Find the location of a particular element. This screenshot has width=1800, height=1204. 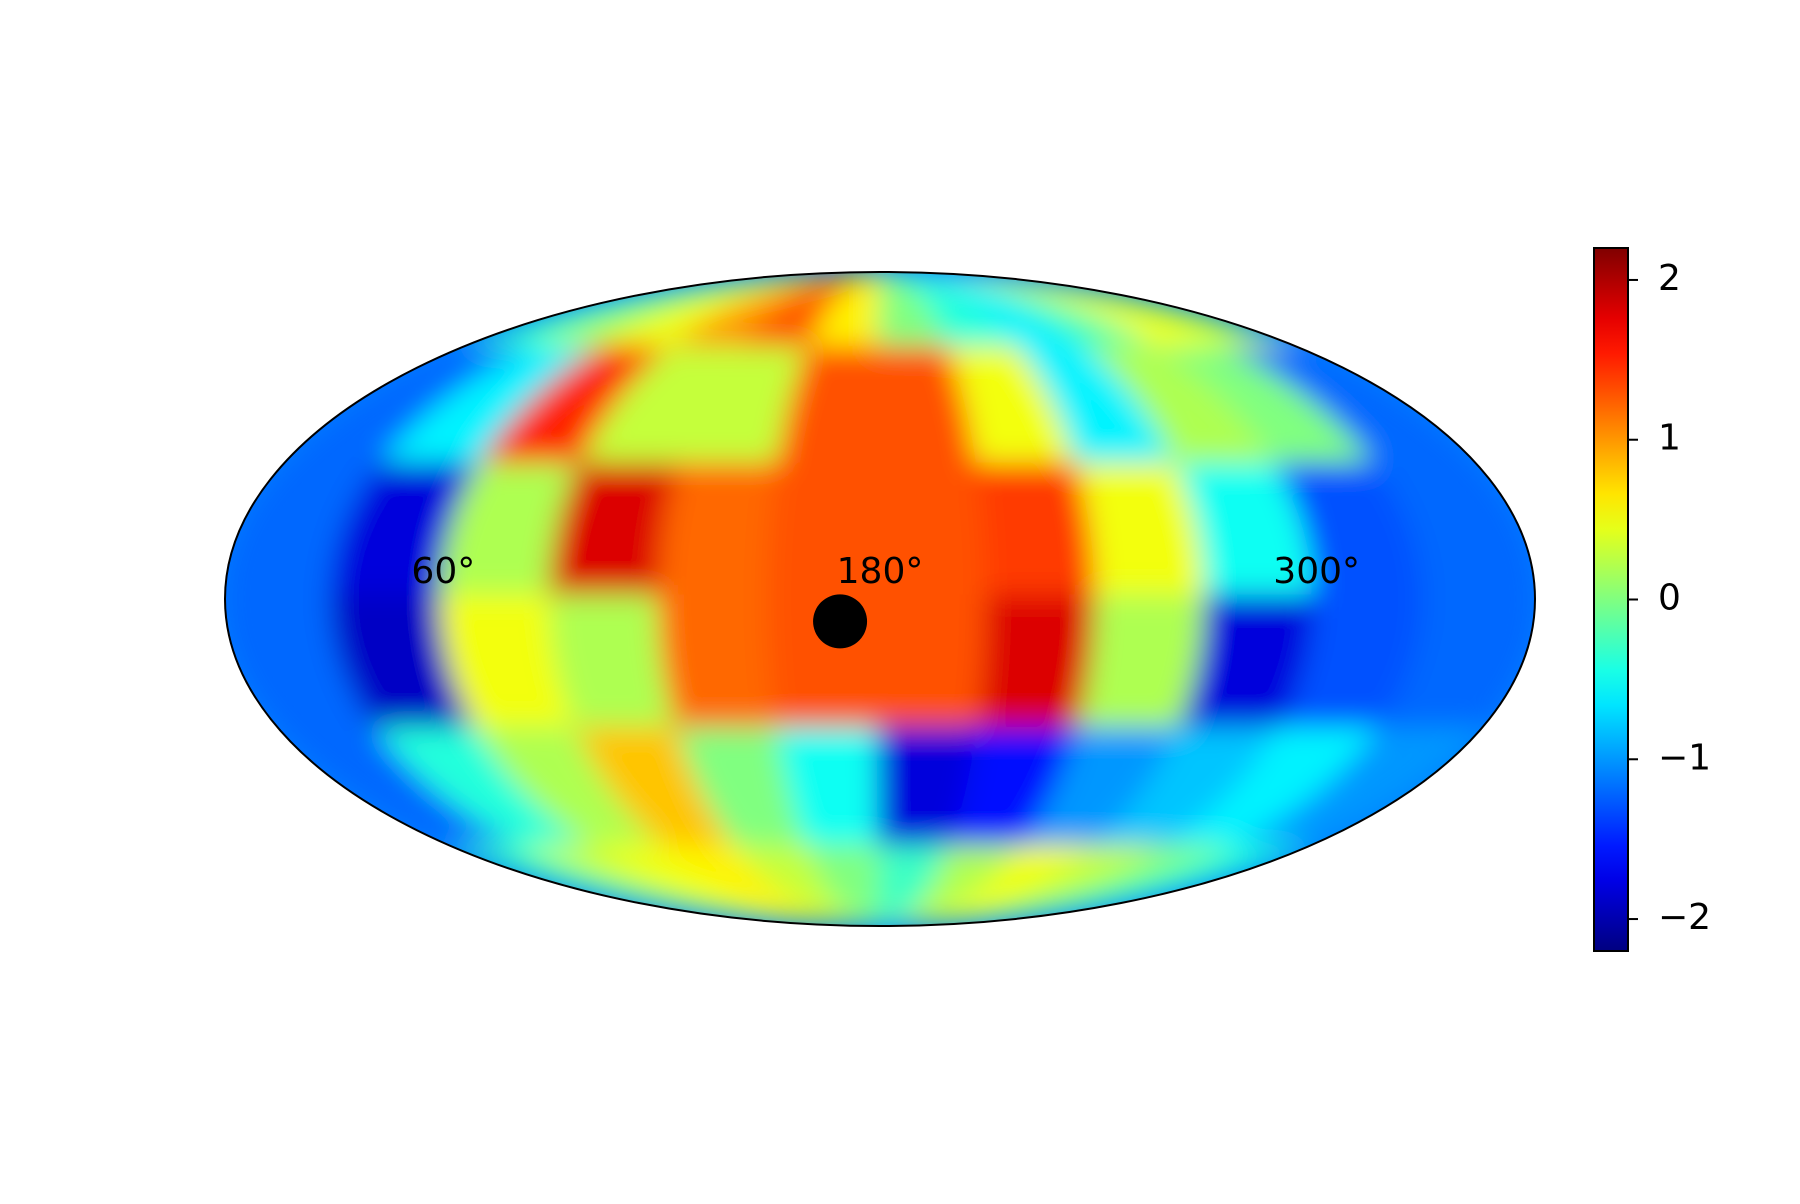

colorbar-tick-label: 0 is located at coordinates (1669, 598).